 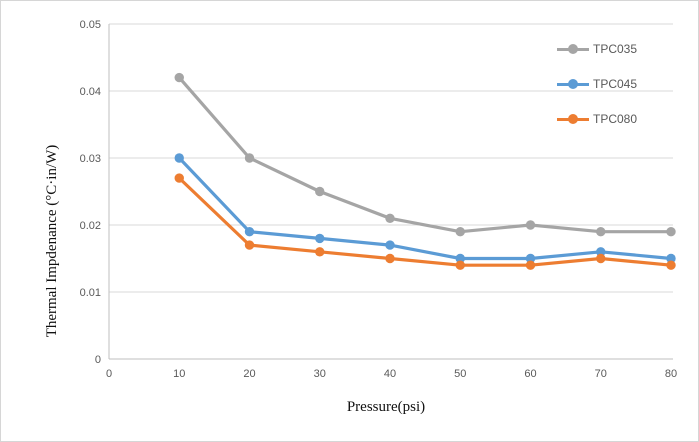 I want to click on y-tick-label: 0.04, so click(x=90, y=92).